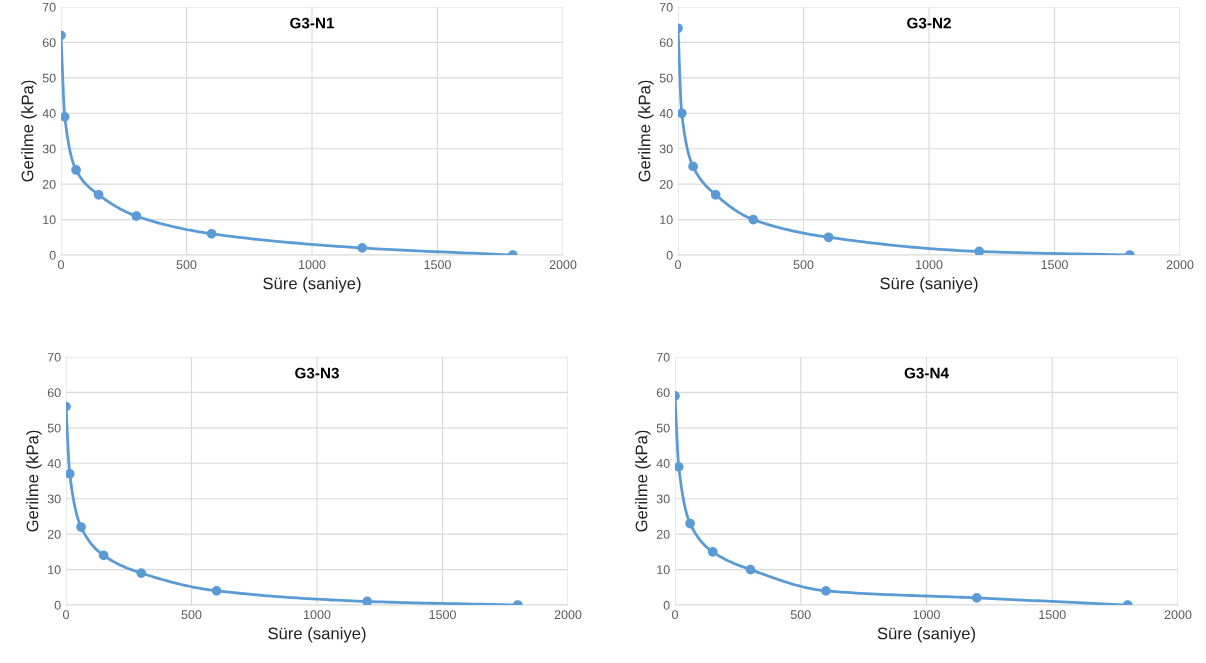 This screenshot has width=1206, height=663. Describe the element at coordinates (926, 373) in the screenshot. I see `text: G3-N4` at that location.